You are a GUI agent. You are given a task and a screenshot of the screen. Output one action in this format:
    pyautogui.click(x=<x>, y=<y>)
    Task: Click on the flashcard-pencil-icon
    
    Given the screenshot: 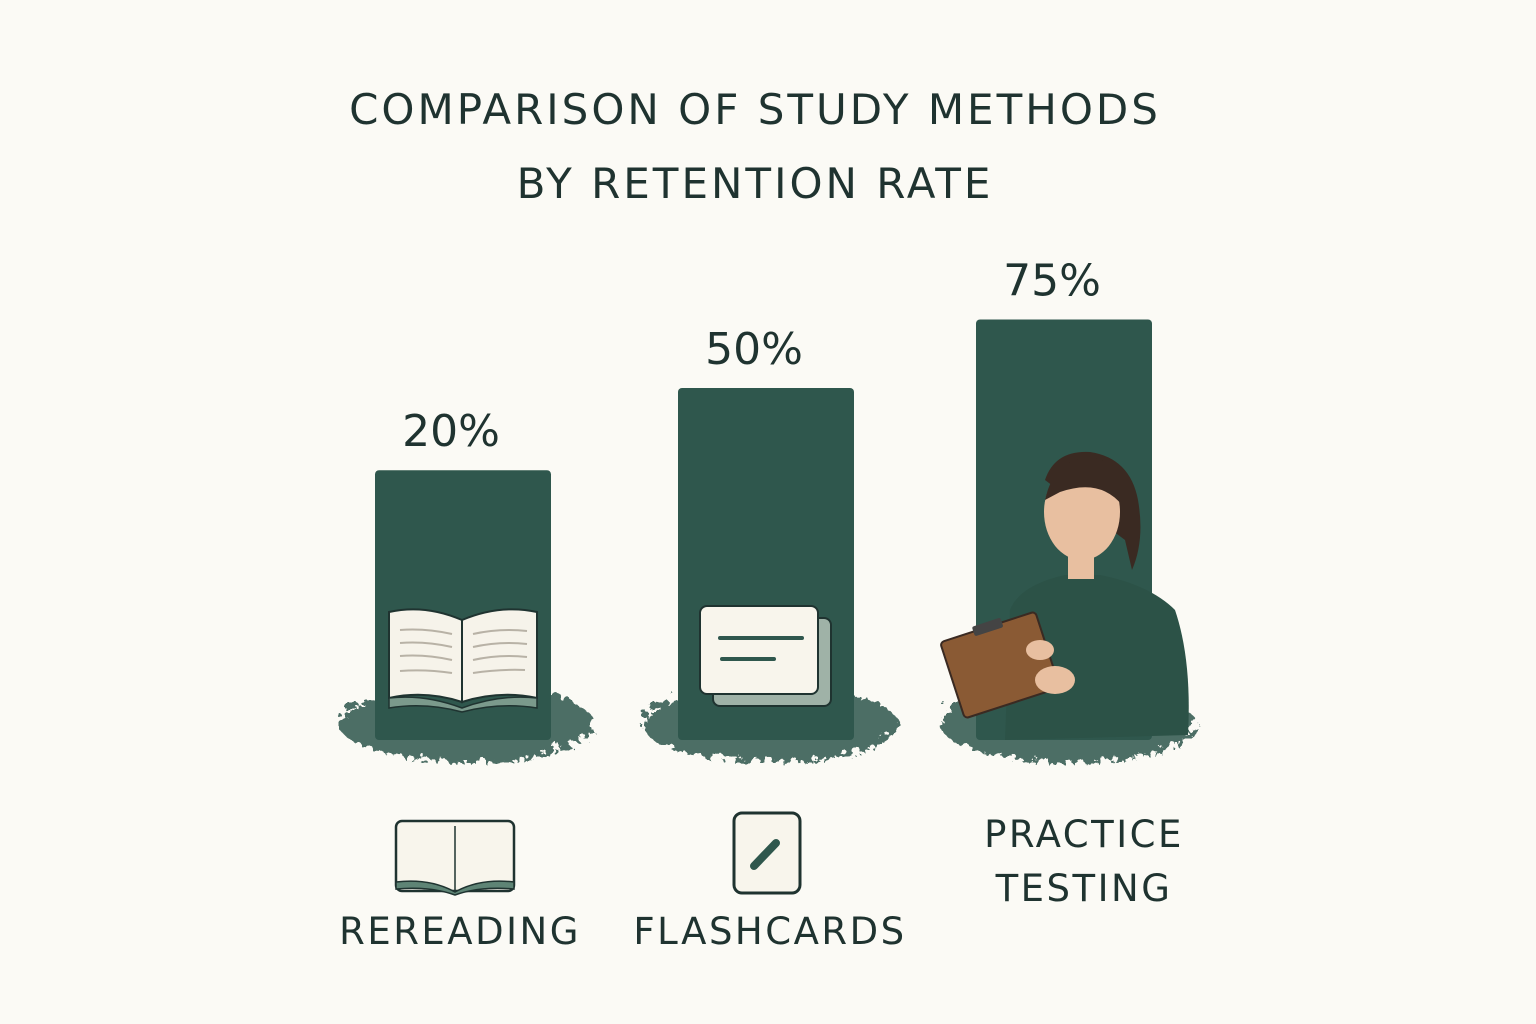 What is the action you would take?
    pyautogui.click(x=767, y=853)
    